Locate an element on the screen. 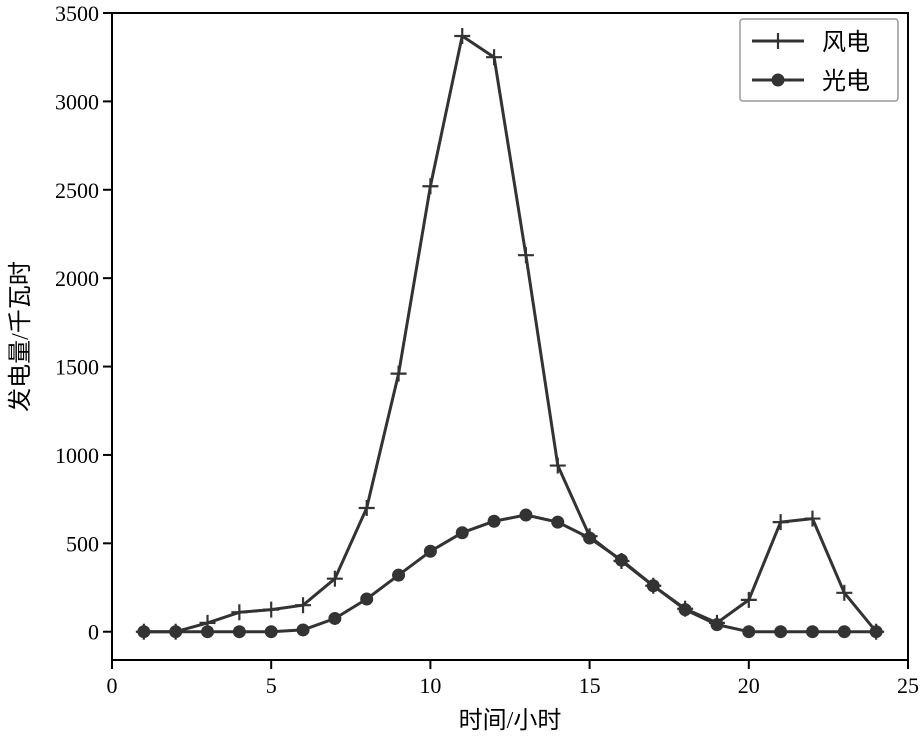 The height and width of the screenshot is (737, 922). y-tick-label: 3500 is located at coordinates (77, 13).